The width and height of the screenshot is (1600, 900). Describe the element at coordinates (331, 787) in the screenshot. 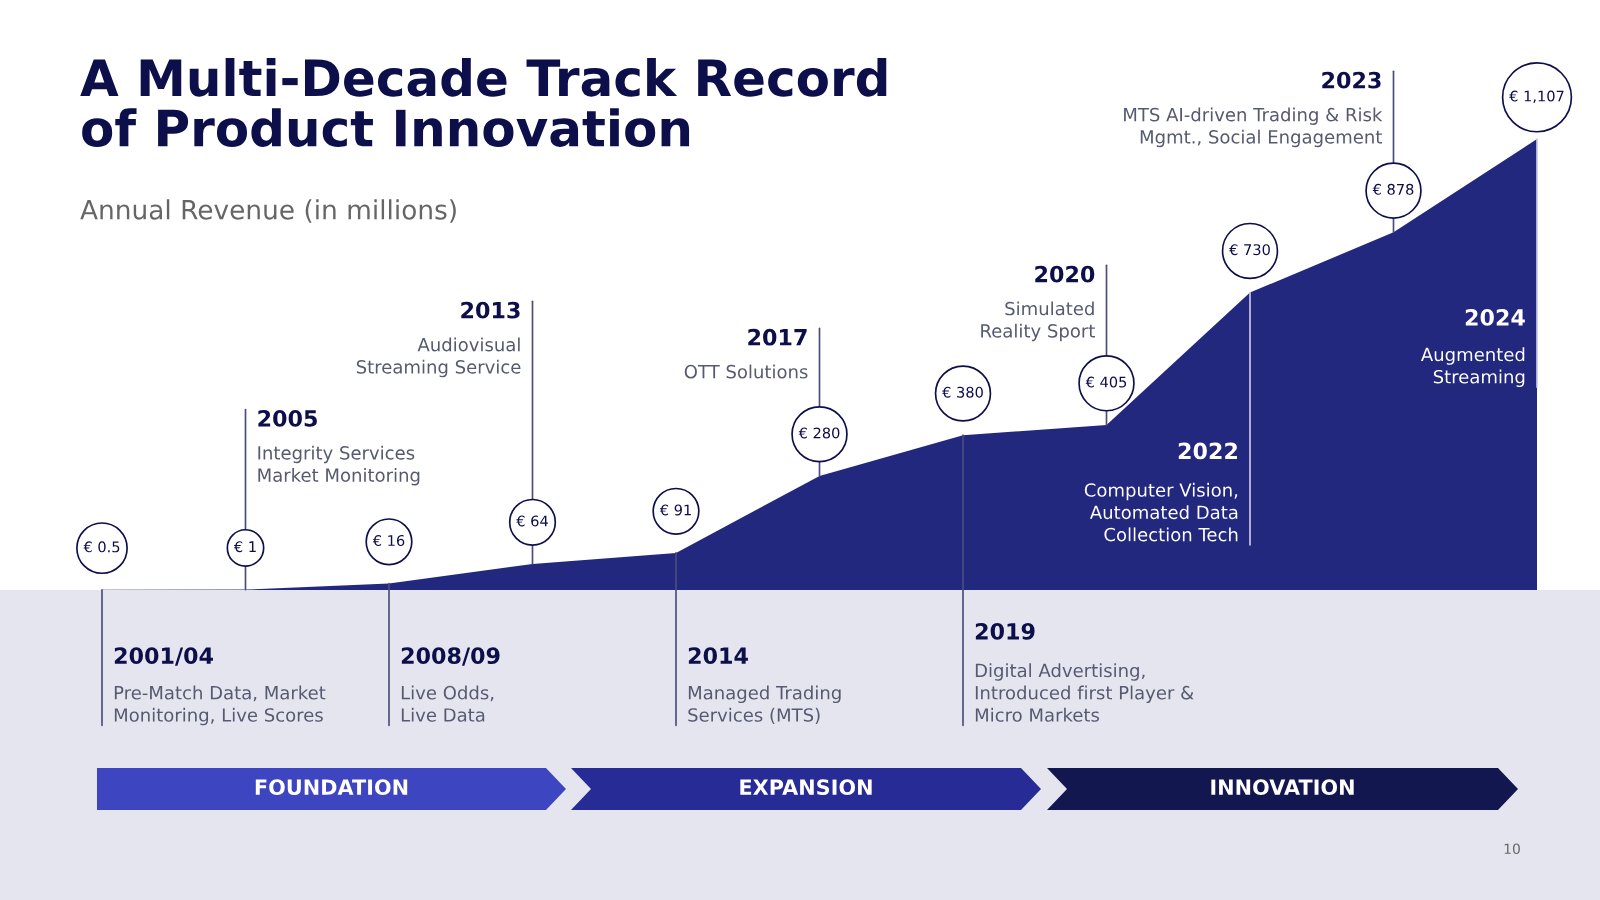

I see `text: FOUNDATION` at that location.